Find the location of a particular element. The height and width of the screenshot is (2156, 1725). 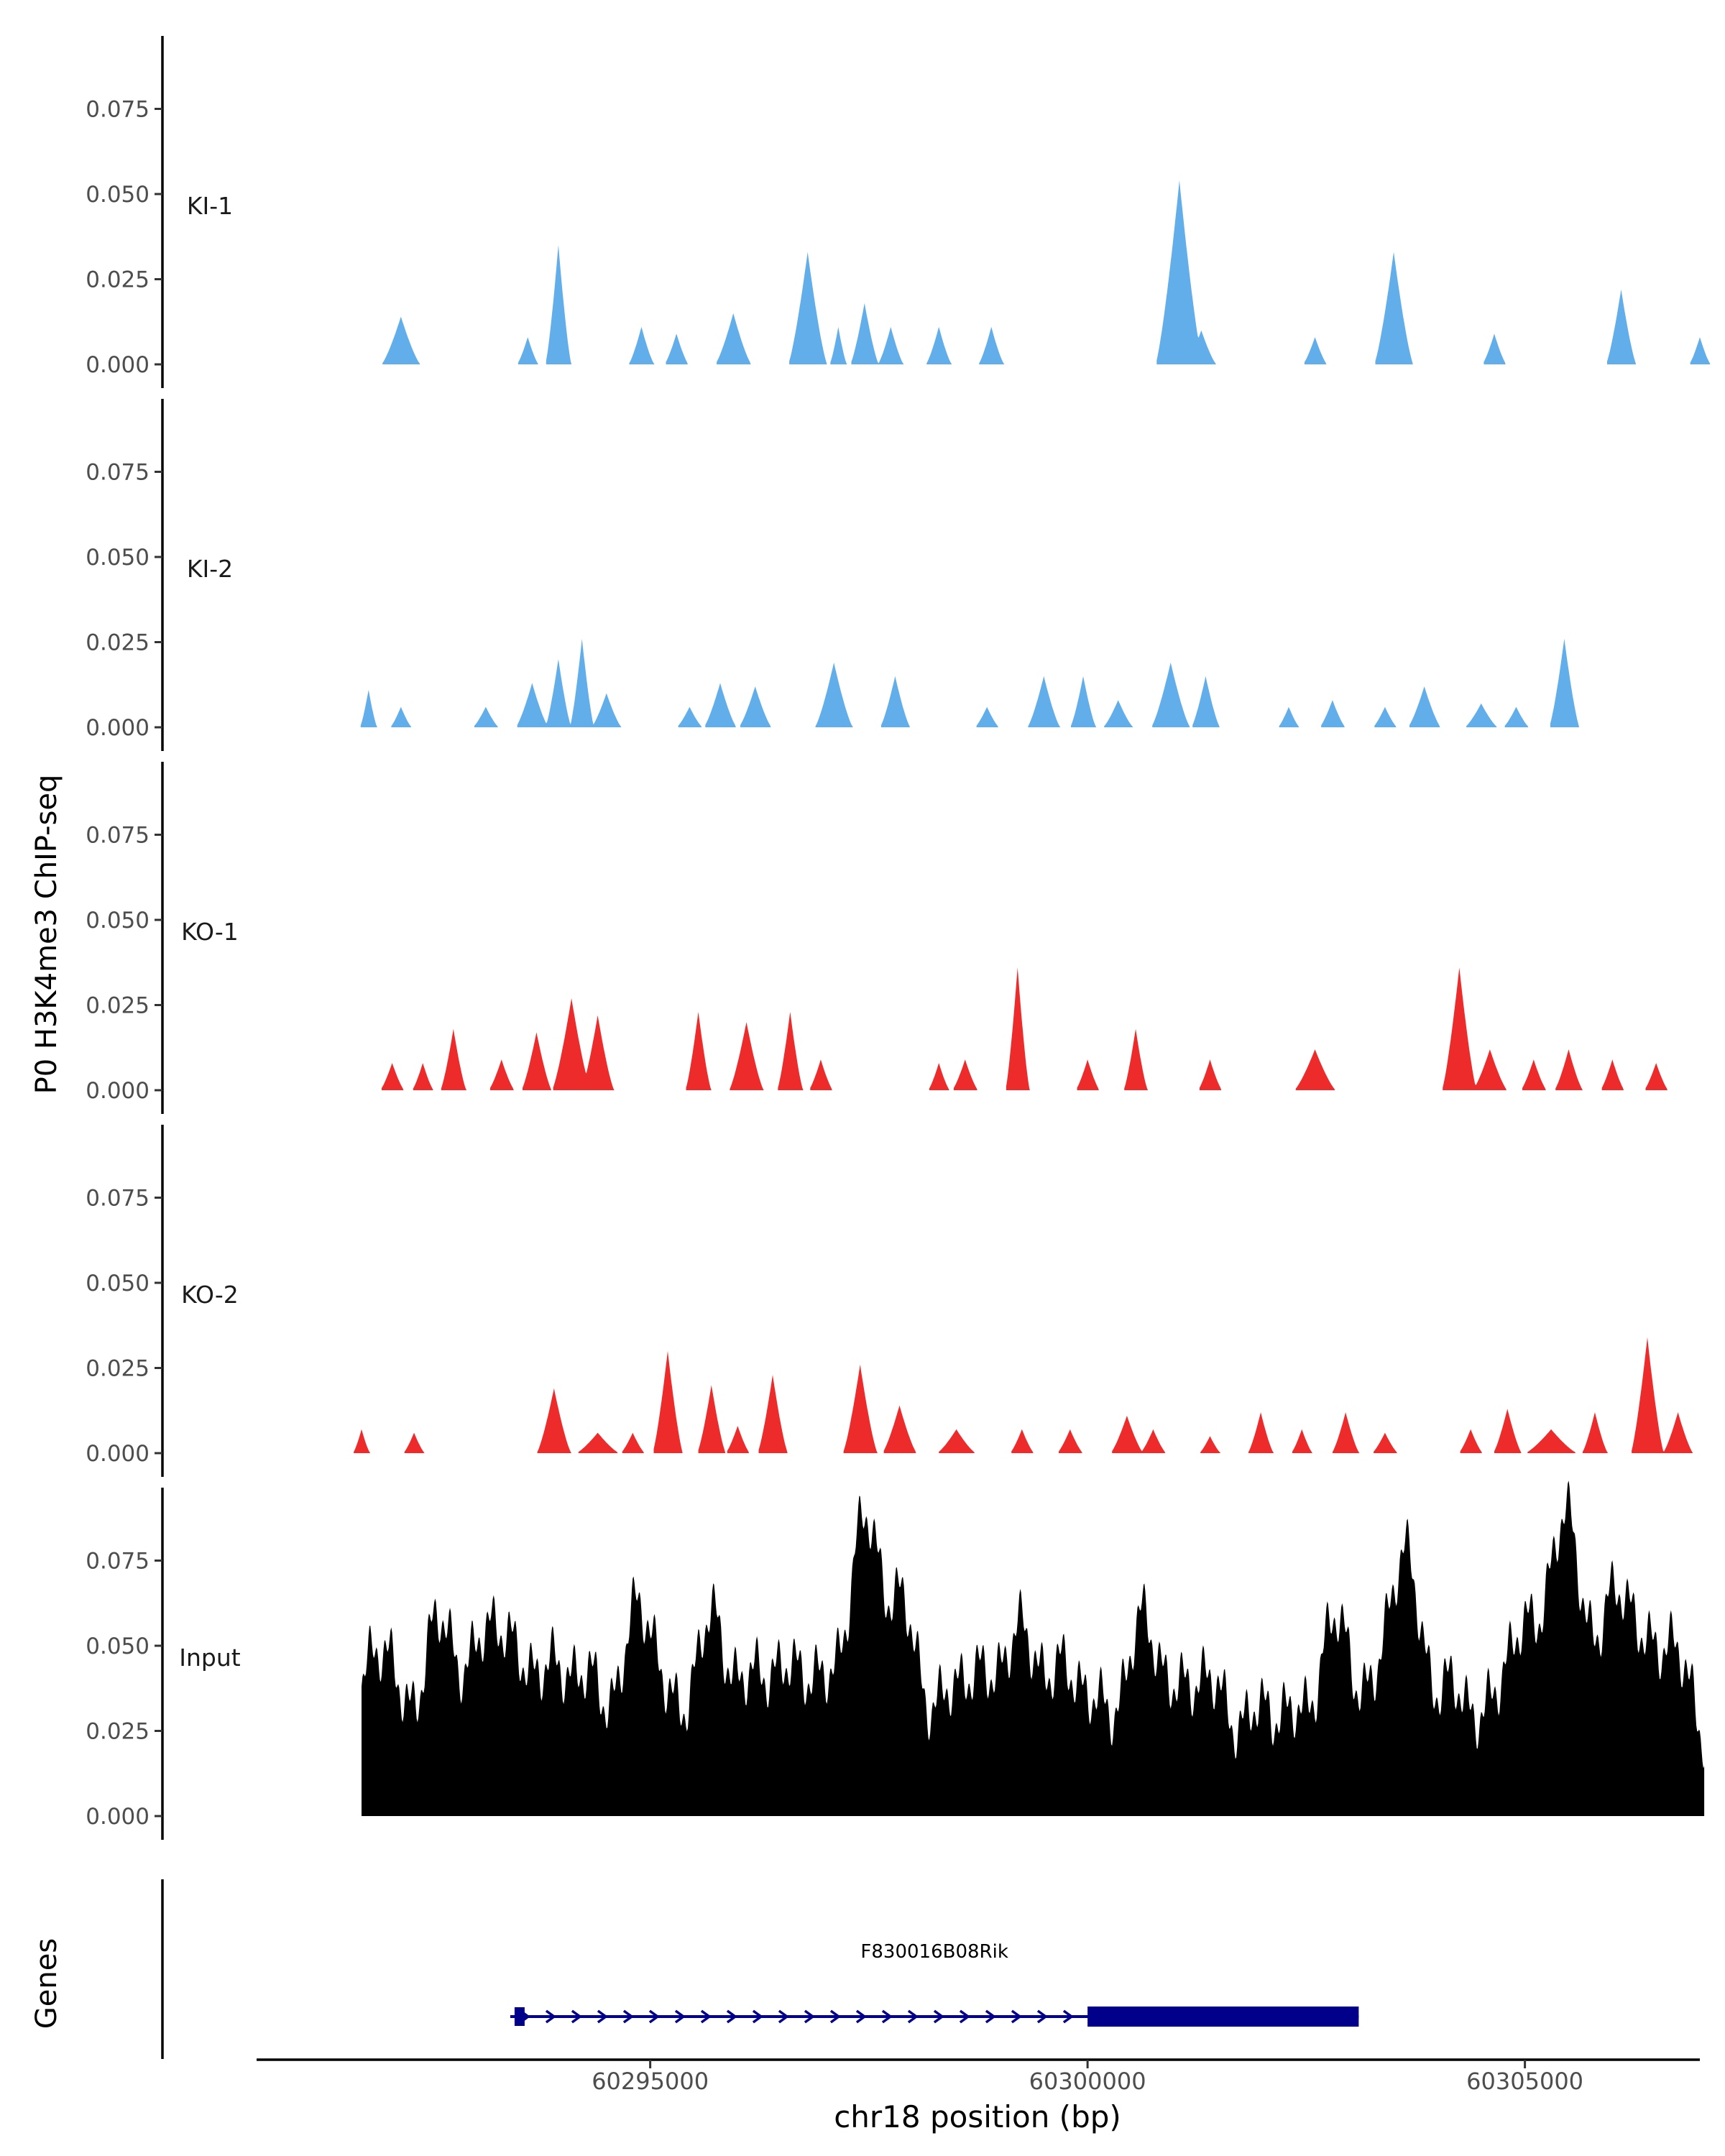

track-ko-1: 0.000 0.025 0.050 0.075 KO-1 is located at coordinates (877, 938).